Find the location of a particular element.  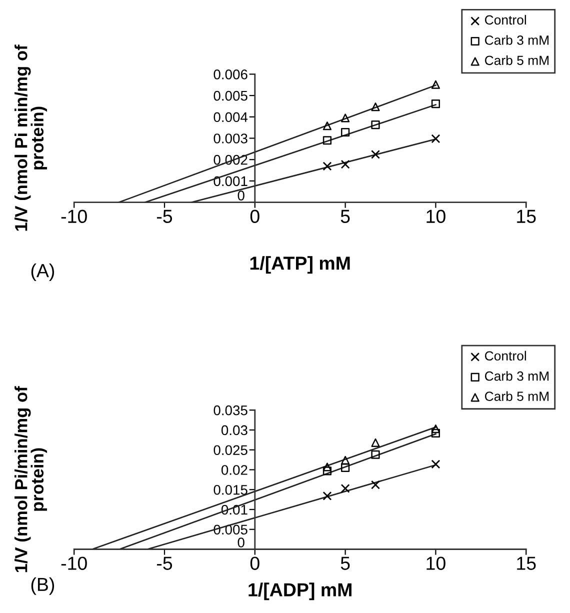

y-tick-label: 0.006 is located at coordinates (231, 75).